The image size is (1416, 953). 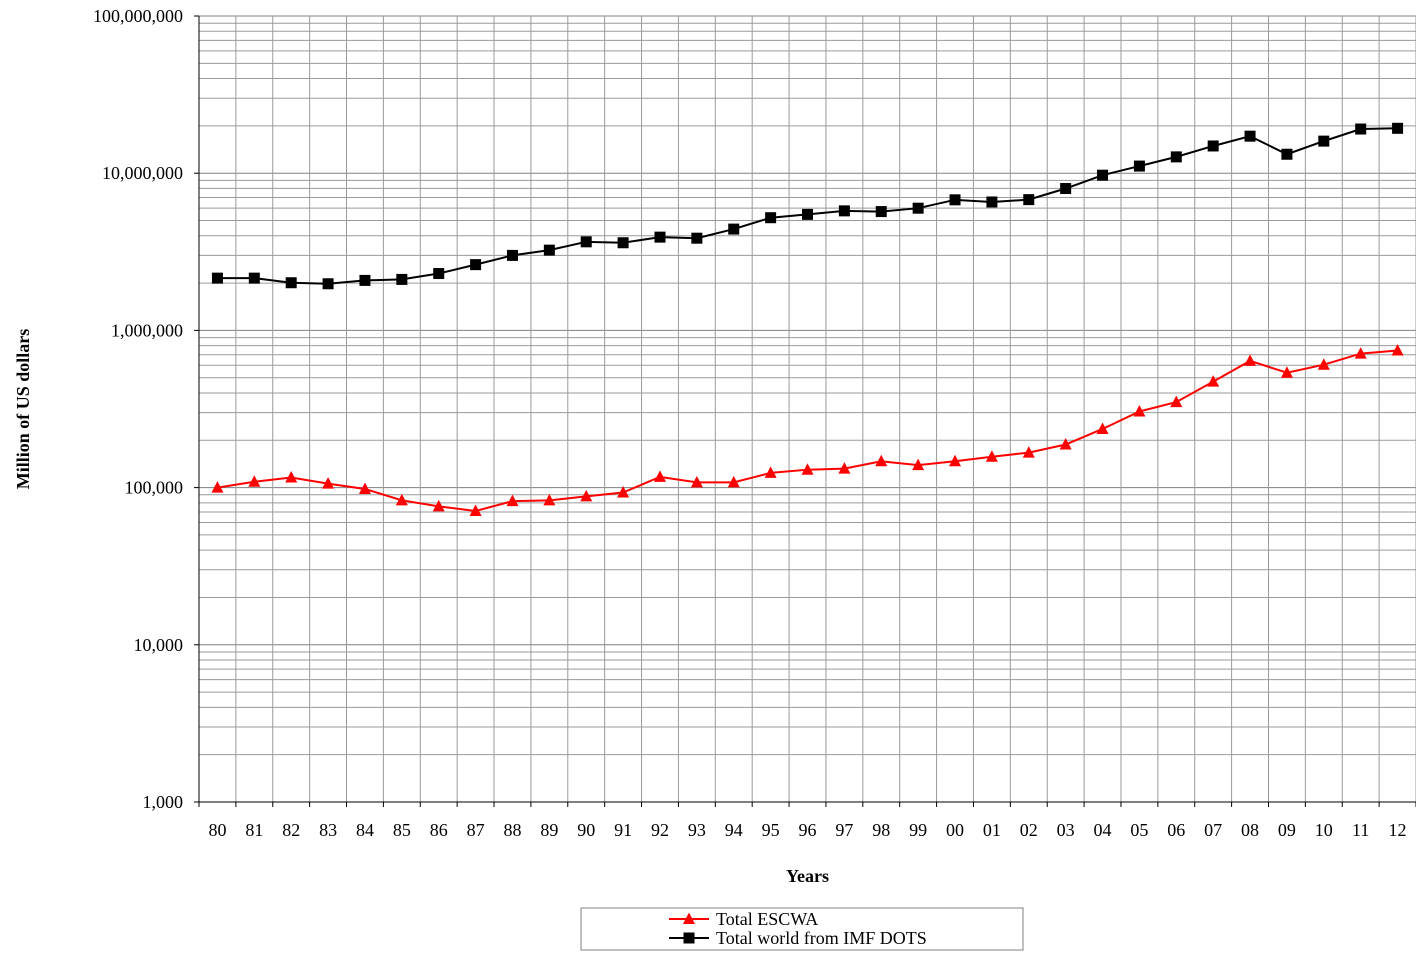 I want to click on x-tick-label: 03, so click(x=1066, y=830).